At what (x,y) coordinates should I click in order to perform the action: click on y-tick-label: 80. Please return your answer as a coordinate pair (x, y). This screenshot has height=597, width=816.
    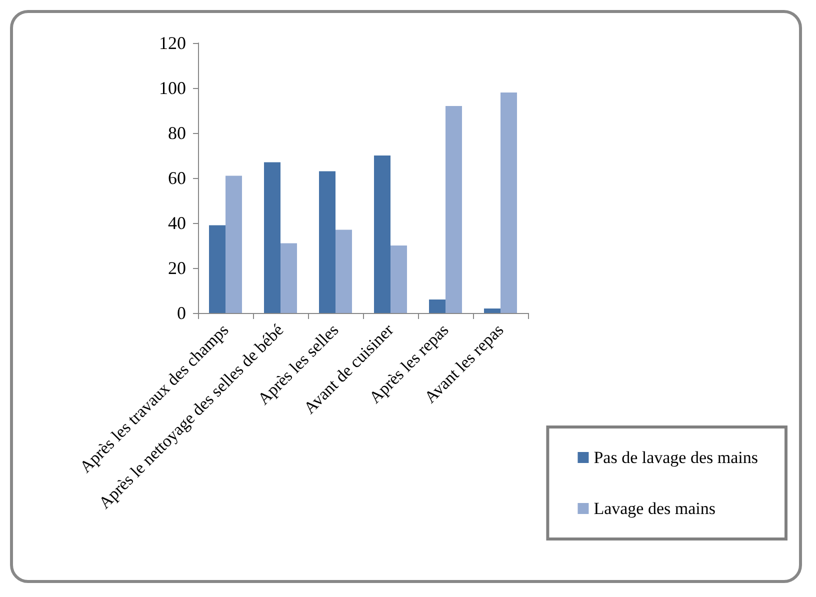
    Looking at the image, I should click on (177, 133).